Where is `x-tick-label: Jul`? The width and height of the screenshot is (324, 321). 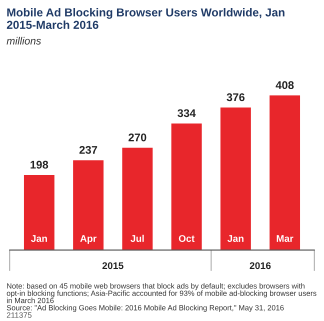 x-tick-label: Jul is located at coordinates (137, 238).